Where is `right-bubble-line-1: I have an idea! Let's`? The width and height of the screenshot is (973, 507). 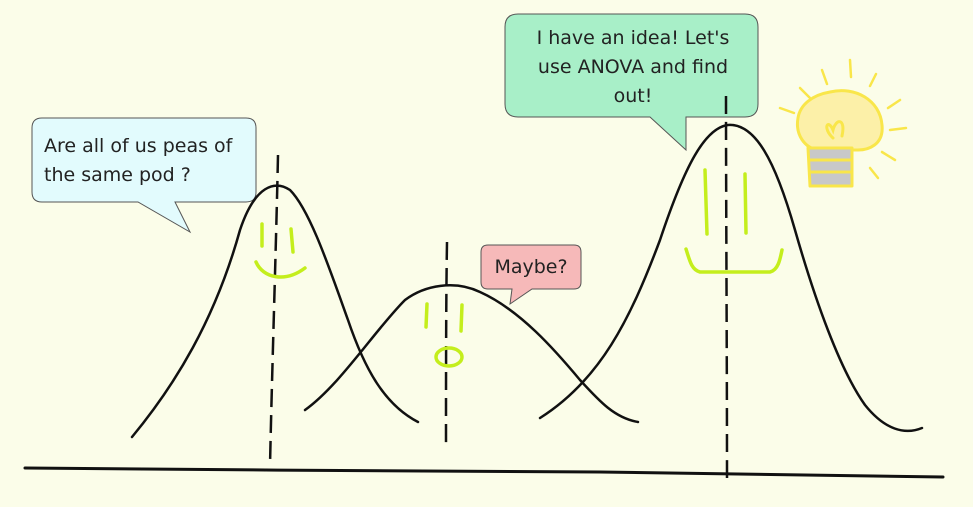 right-bubble-line-1: I have an idea! Let's is located at coordinates (633, 38).